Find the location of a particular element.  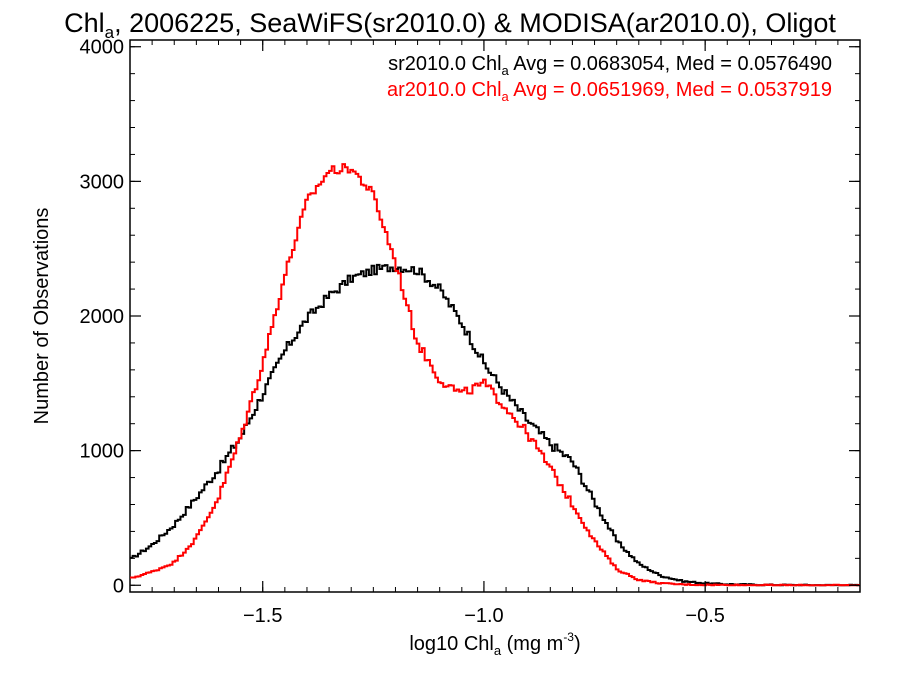

y-tick-label: 4000 is located at coordinates (102, 48).